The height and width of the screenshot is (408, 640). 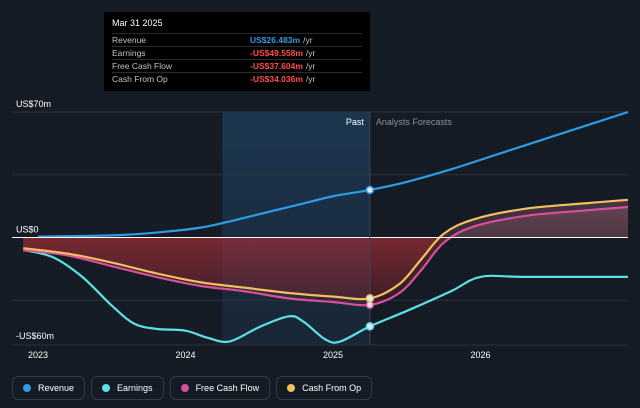 What do you see at coordinates (137, 23) in the screenshot?
I see `tooltip-date: Mar 31 2025` at bounding box center [137, 23].